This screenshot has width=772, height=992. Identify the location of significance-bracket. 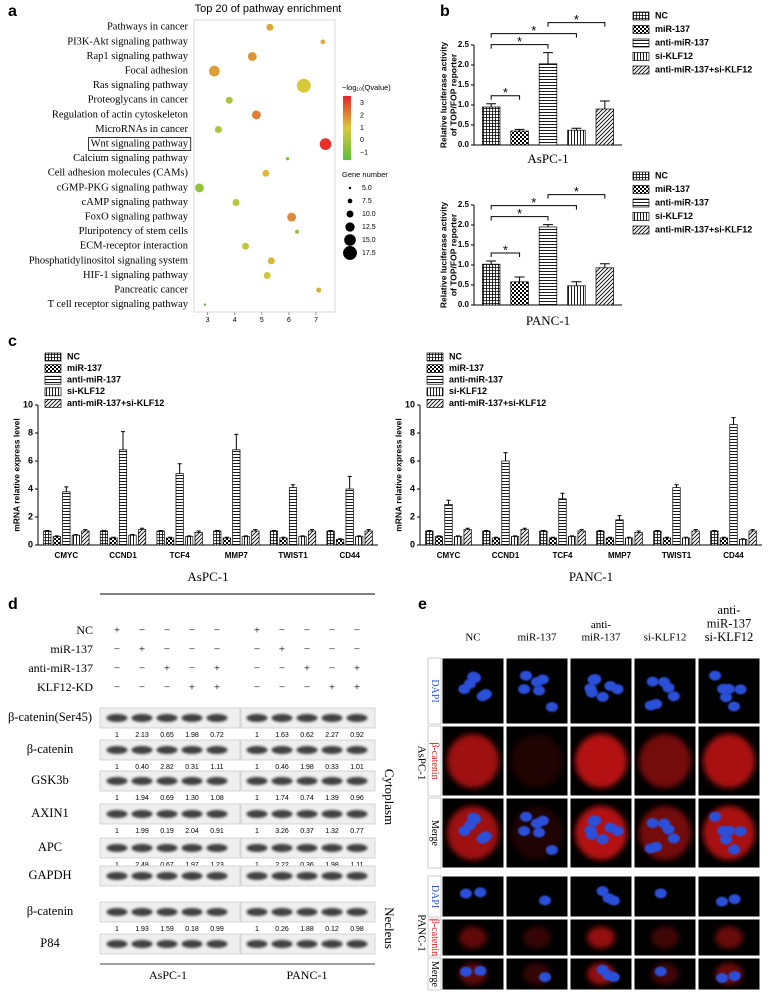
(505, 97).